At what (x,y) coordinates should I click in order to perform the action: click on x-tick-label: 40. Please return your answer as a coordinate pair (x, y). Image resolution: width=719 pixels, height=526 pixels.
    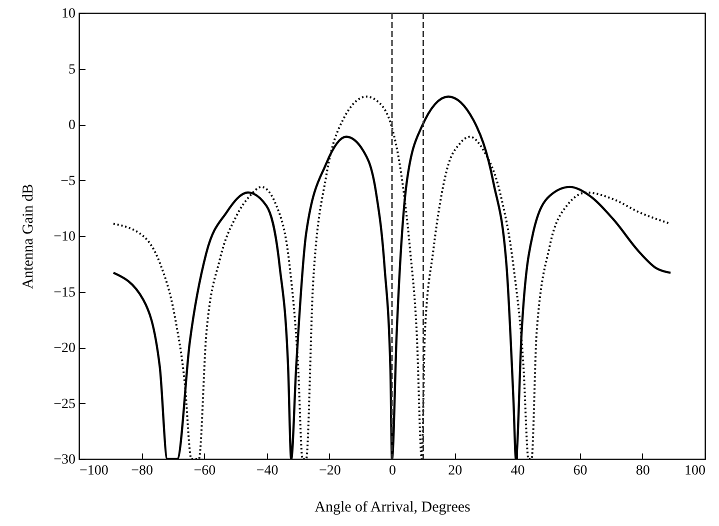
    Looking at the image, I should click on (517, 471).